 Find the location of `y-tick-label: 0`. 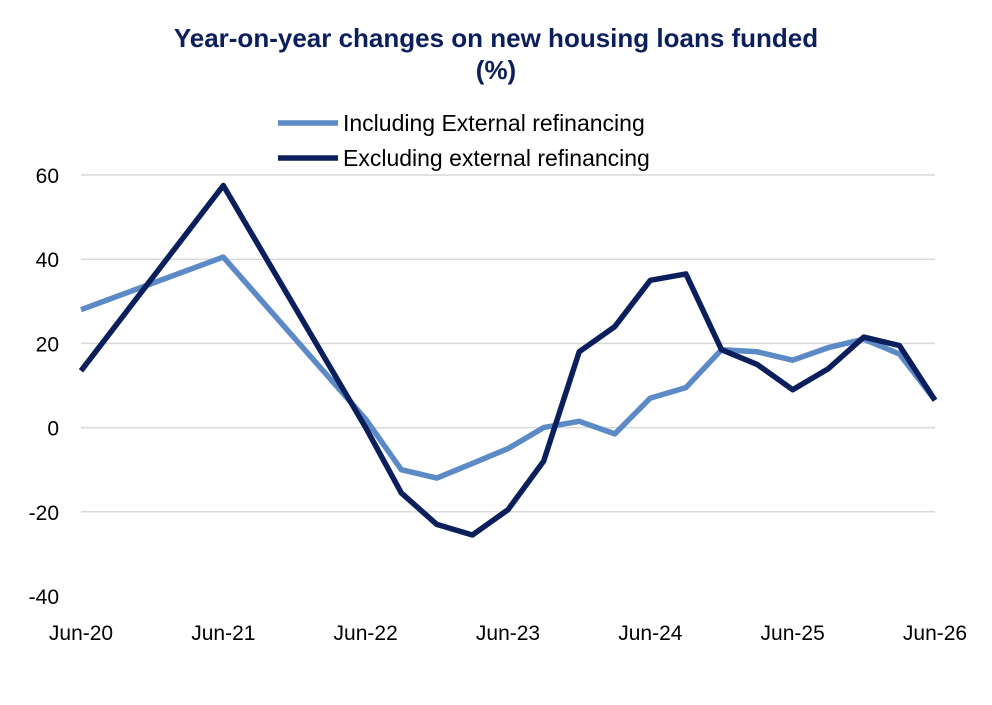

y-tick-label: 0 is located at coordinates (53, 429).